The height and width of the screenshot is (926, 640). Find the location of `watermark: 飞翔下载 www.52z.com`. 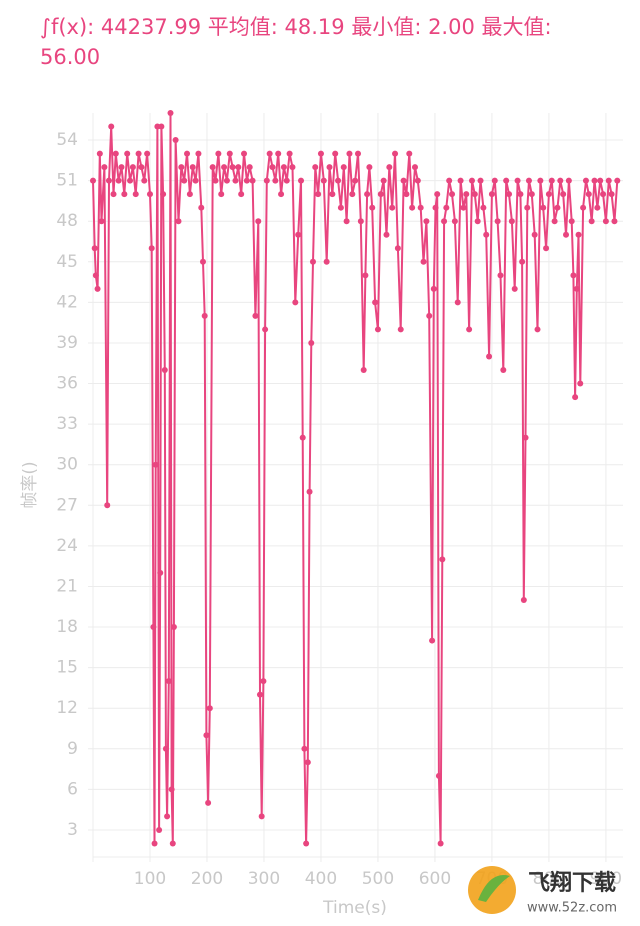

watermark: 飞翔下载 www.52z.com is located at coordinates (542, 891).